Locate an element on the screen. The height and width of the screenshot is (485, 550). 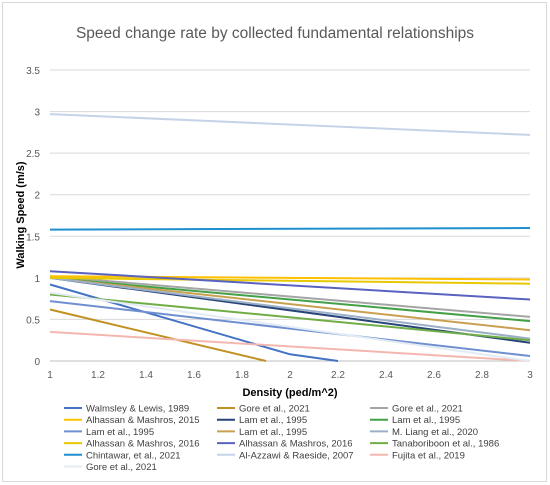
x-tick-label: 1 is located at coordinates (50, 375).